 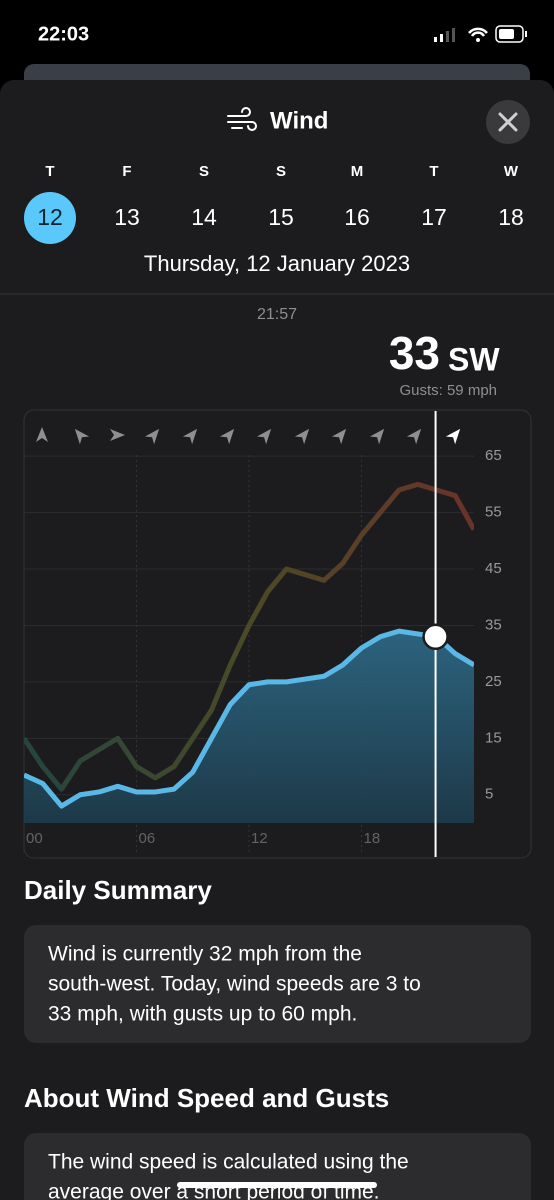 I want to click on y-tick-label: 15, so click(x=493, y=737).